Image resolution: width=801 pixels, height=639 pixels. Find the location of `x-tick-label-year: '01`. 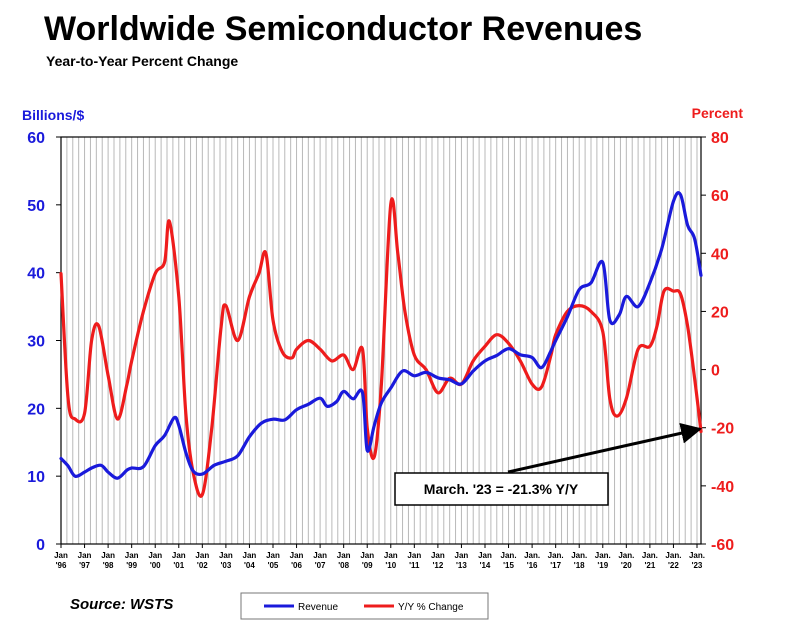

x-tick-label-year: '01 is located at coordinates (178, 565).